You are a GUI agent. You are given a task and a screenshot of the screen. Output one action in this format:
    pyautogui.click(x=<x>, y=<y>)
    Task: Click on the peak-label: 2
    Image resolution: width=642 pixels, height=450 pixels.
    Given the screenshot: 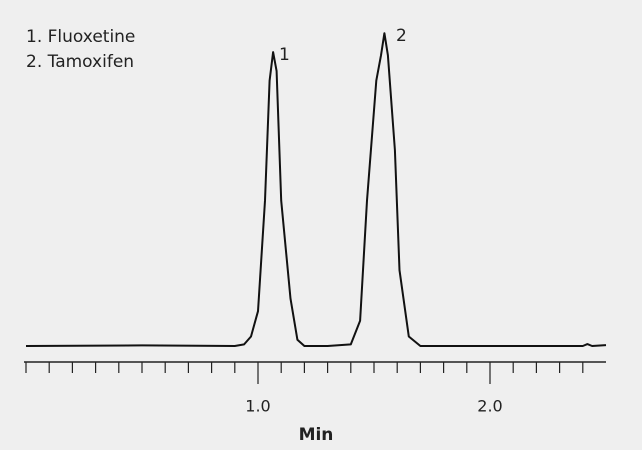 What is the action you would take?
    pyautogui.click(x=401, y=36)
    